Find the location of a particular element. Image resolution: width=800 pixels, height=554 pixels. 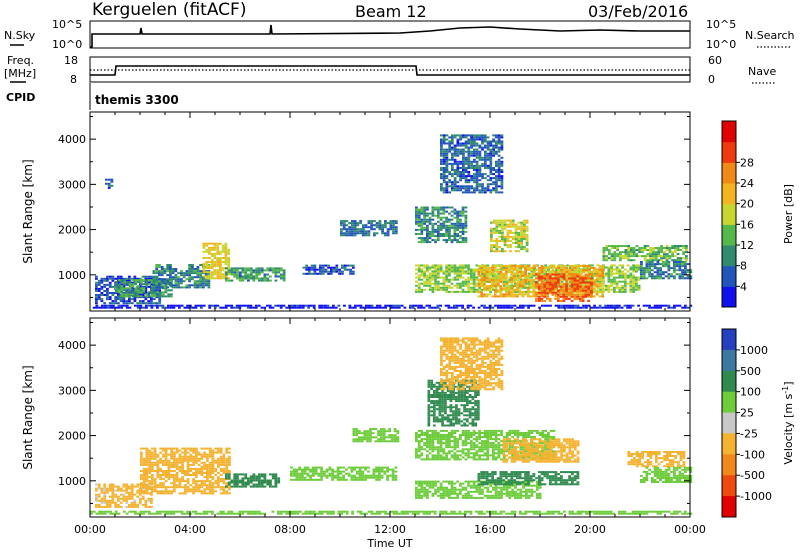

velocity-region is located at coordinates (124, 495).